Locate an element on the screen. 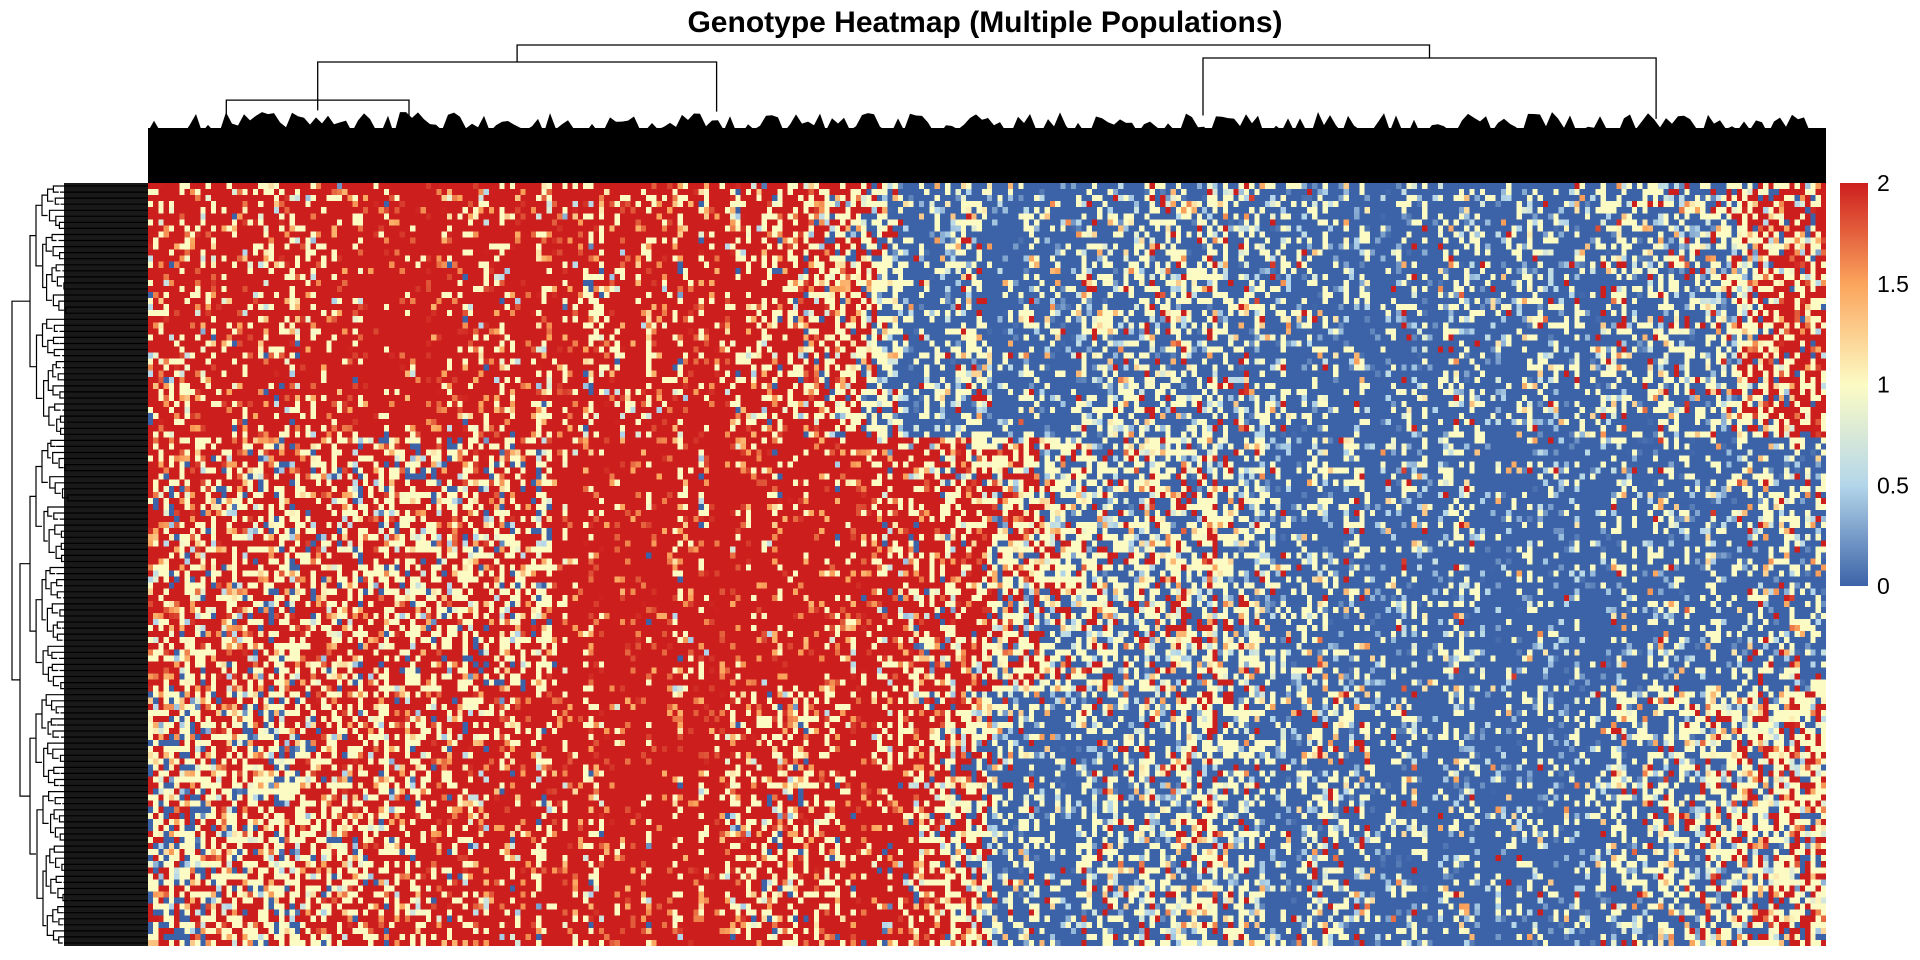  row-dendrogram-leaves is located at coordinates (106, 564).